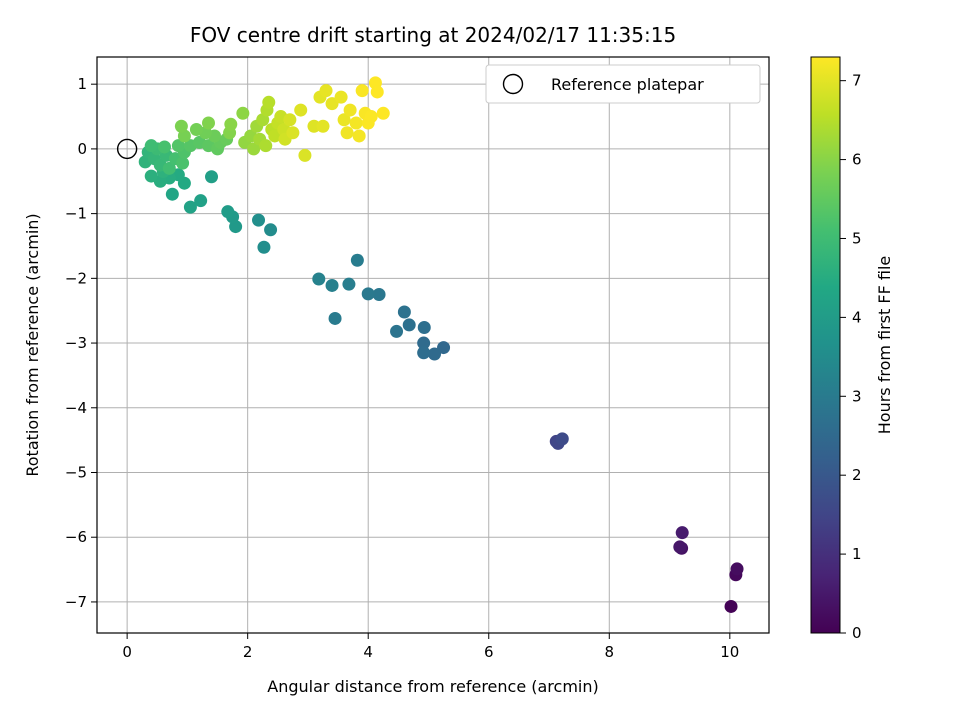 This screenshot has width=960, height=720. I want to click on colorbar-tick-label: 5, so click(857, 238).